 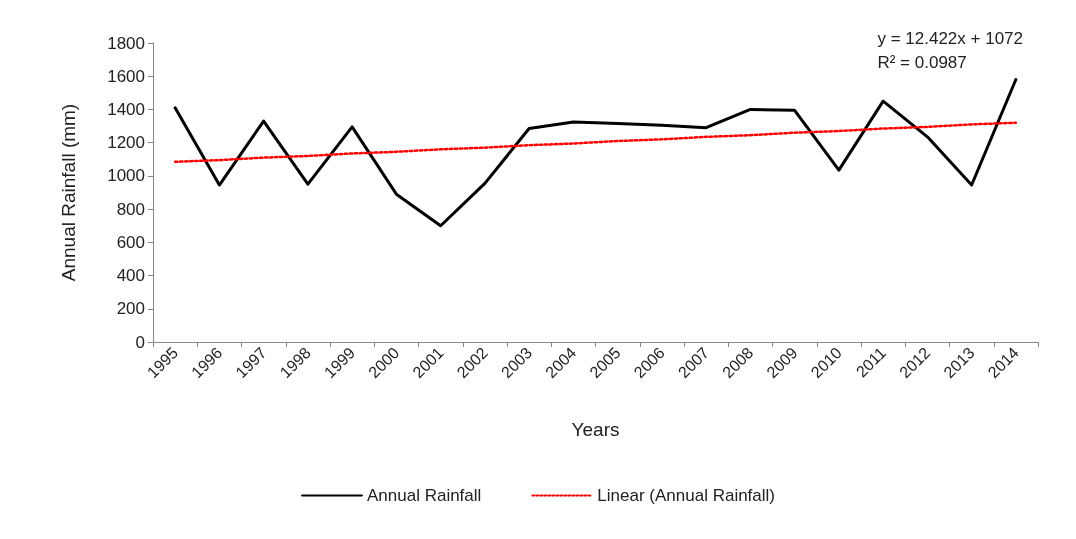 What do you see at coordinates (68, 192) in the screenshot?
I see `y-axis-title: Annual Rainfall (mm)` at bounding box center [68, 192].